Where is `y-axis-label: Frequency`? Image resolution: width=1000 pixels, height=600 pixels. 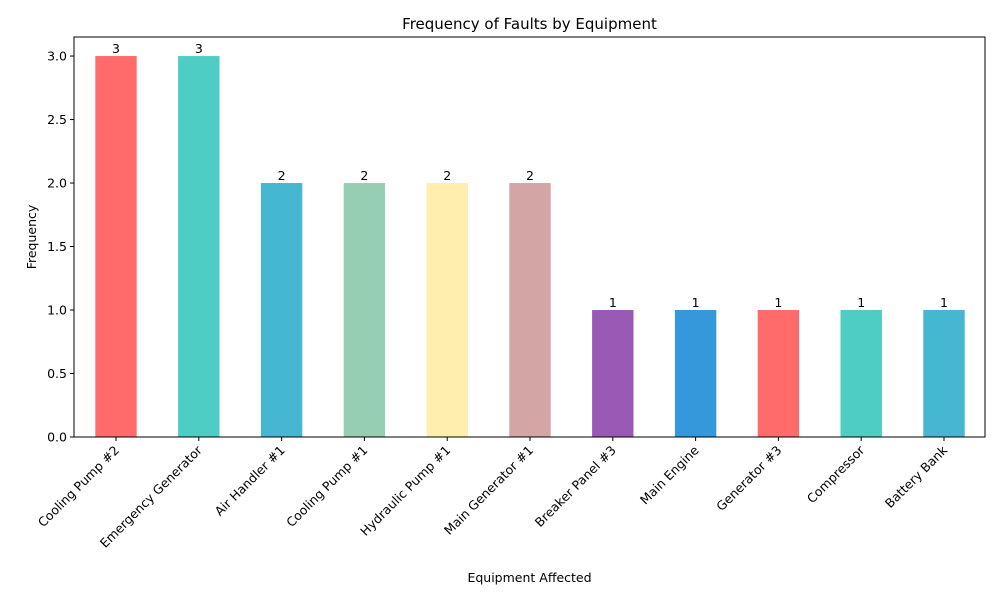 y-axis-label: Frequency is located at coordinates (31, 236).